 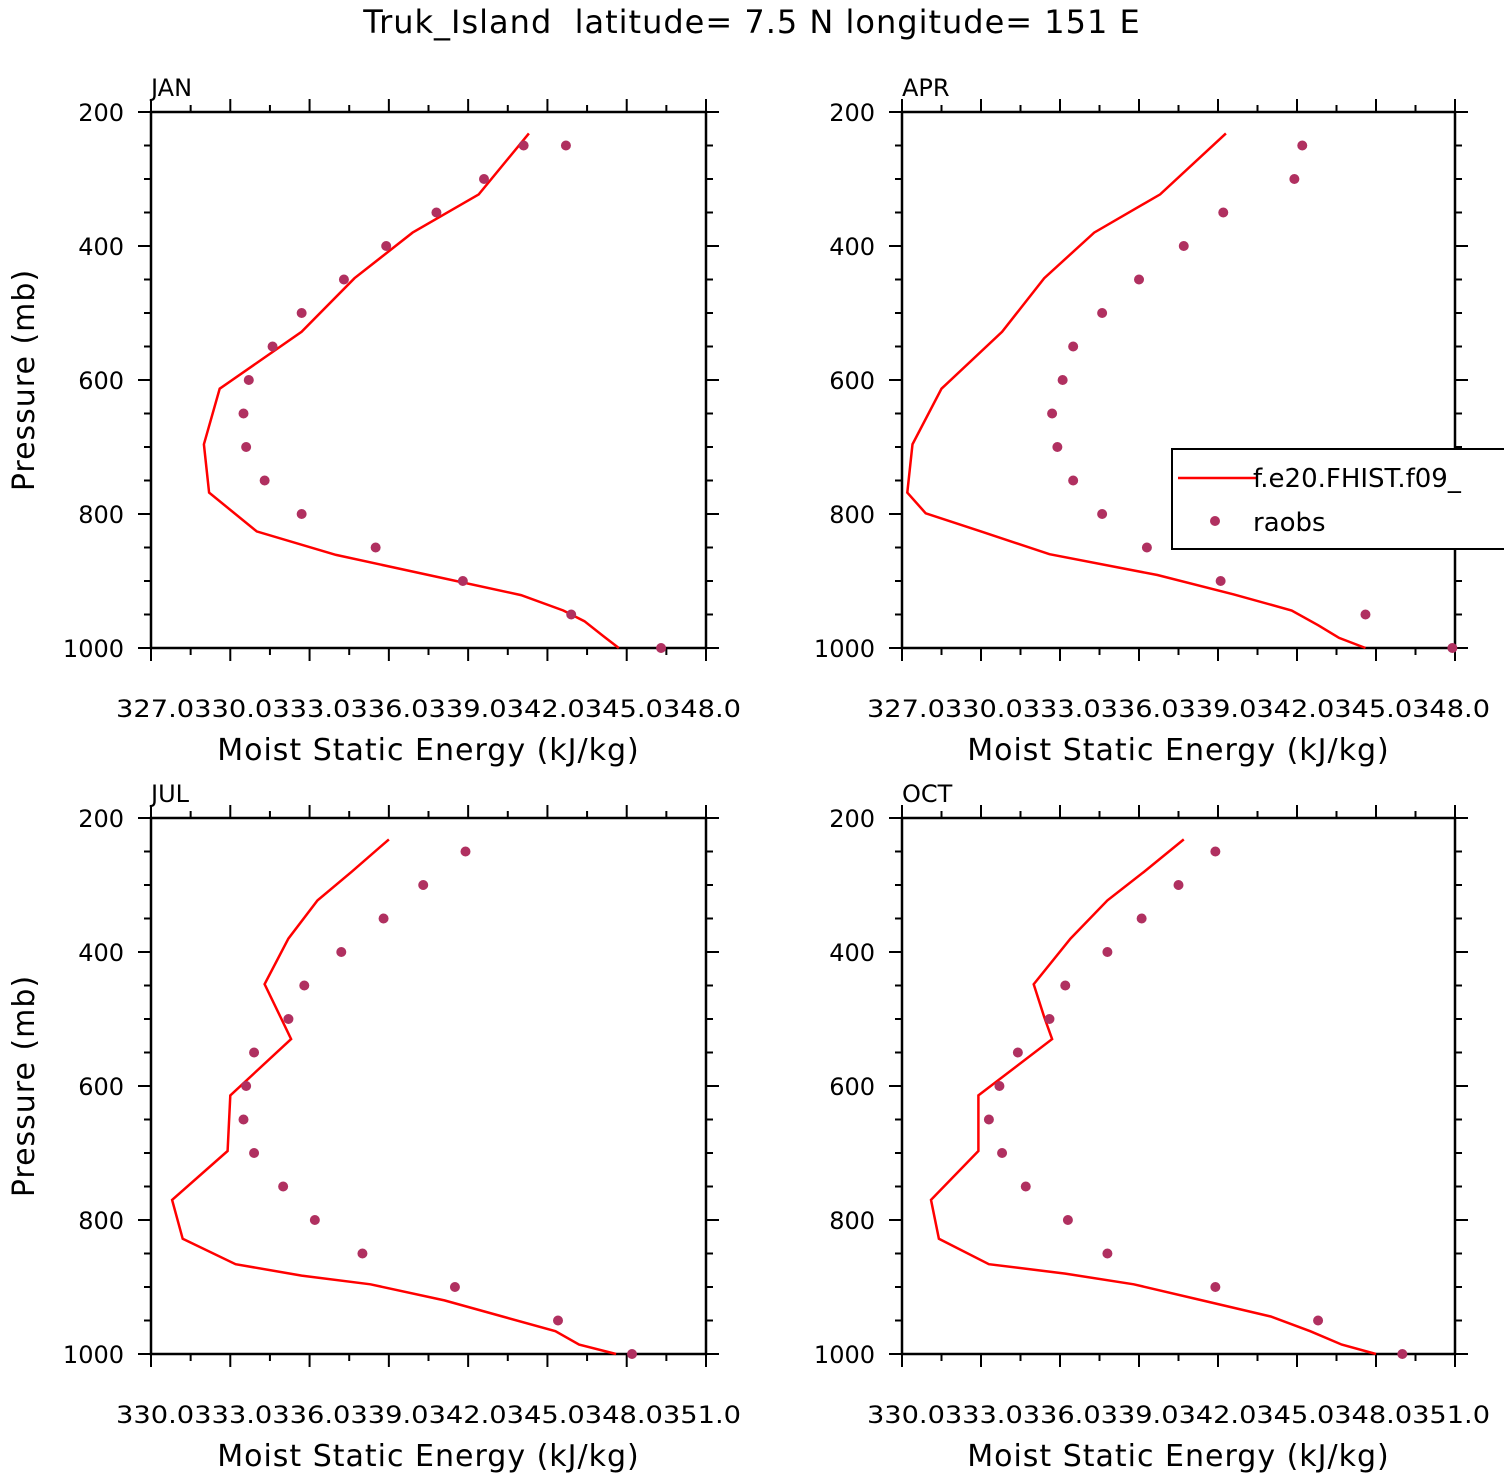 I want to click on panel-label: JAN, so click(x=170, y=88).